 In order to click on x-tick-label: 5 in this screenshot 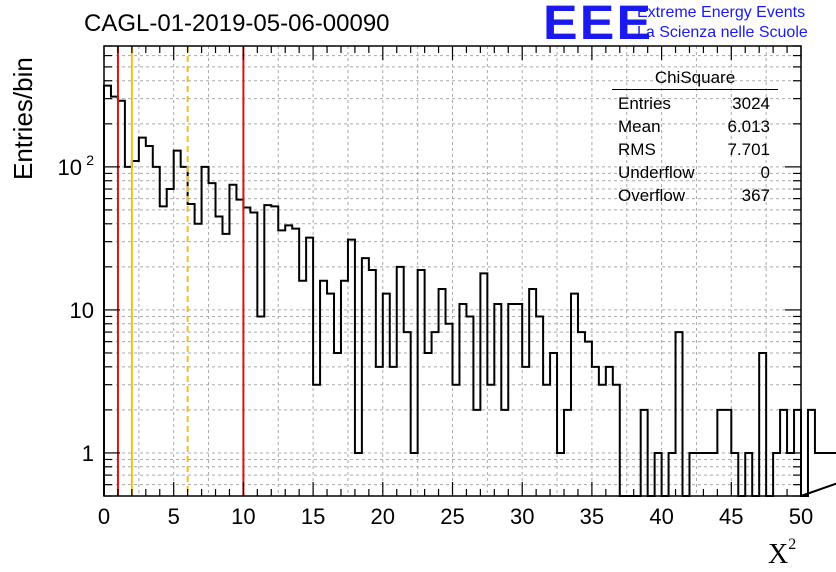, I will do `click(174, 516)`.